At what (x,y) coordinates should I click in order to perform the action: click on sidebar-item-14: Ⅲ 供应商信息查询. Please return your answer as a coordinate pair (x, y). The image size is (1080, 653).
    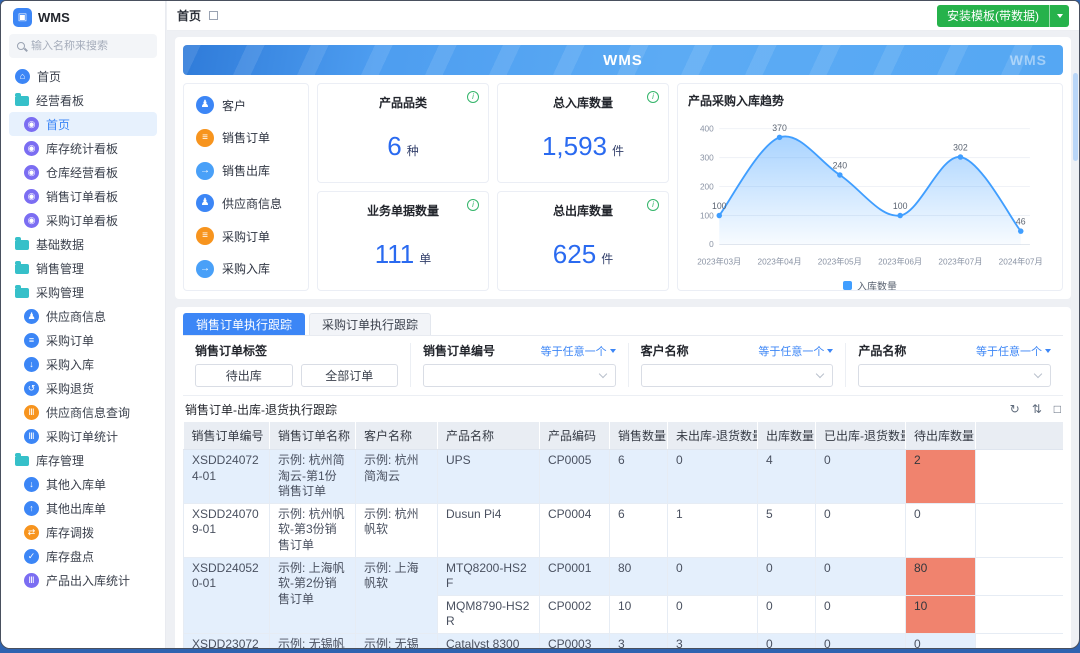
    Looking at the image, I should click on (83, 412).